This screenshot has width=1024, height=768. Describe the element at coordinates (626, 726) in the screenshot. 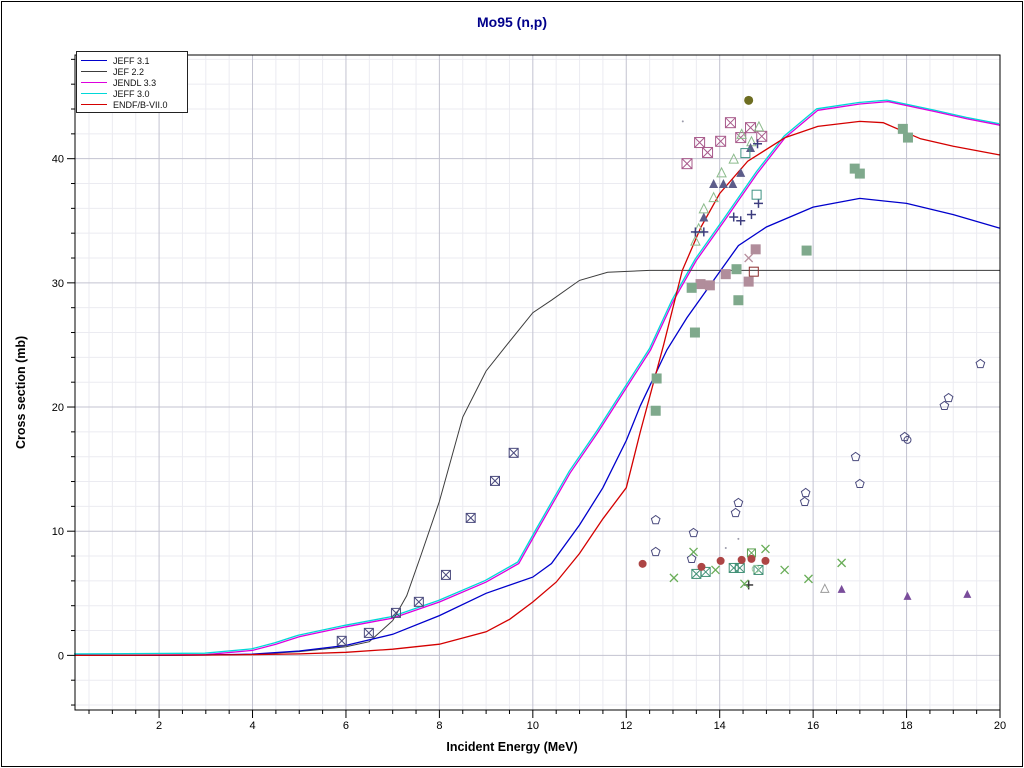

I see `x-tick-label: 12` at that location.